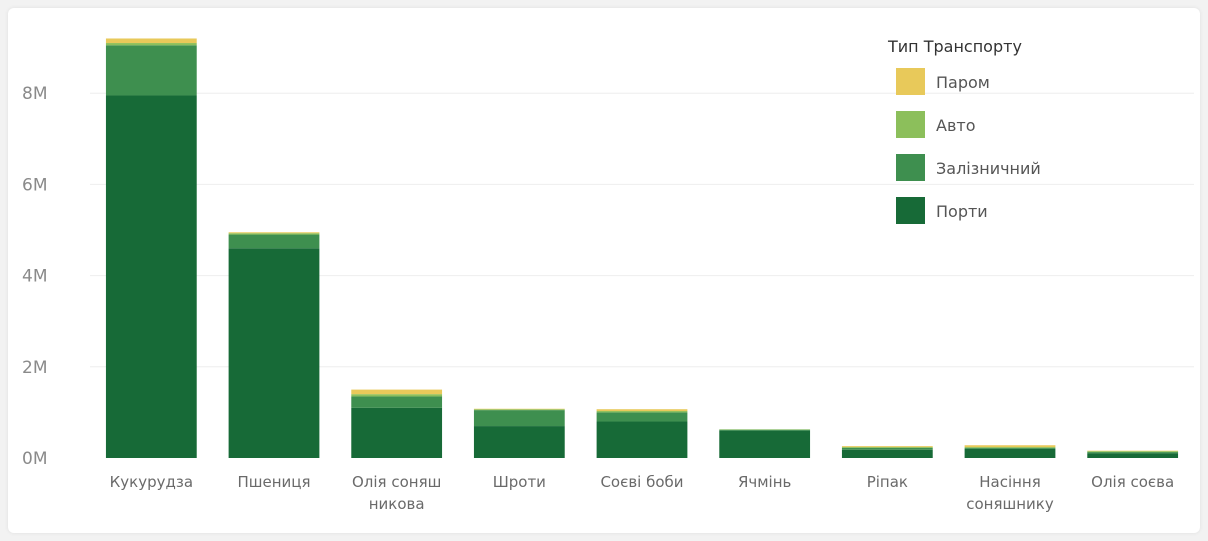  Describe the element at coordinates (396, 493) in the screenshot. I see `x-tick-label: Олія соняш никова` at that location.